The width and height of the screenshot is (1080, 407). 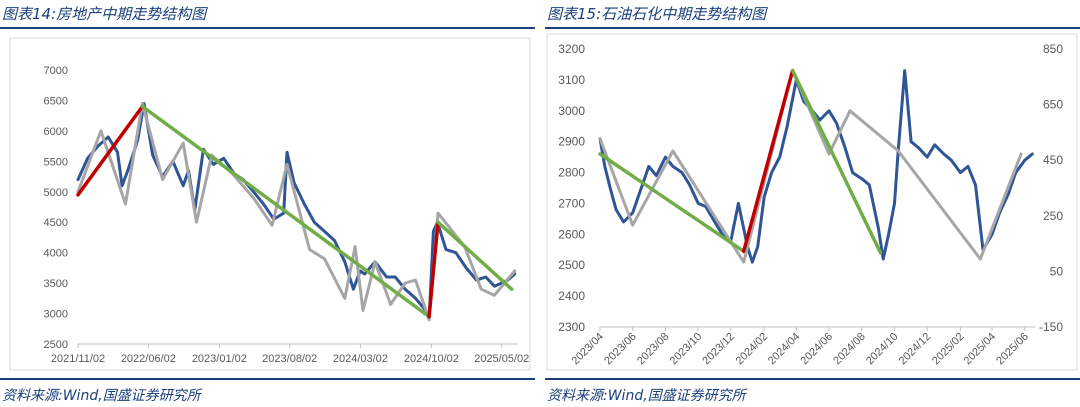 What do you see at coordinates (148, 359) in the screenshot?
I see `x-tick-label: 2022/06/02` at bounding box center [148, 359].